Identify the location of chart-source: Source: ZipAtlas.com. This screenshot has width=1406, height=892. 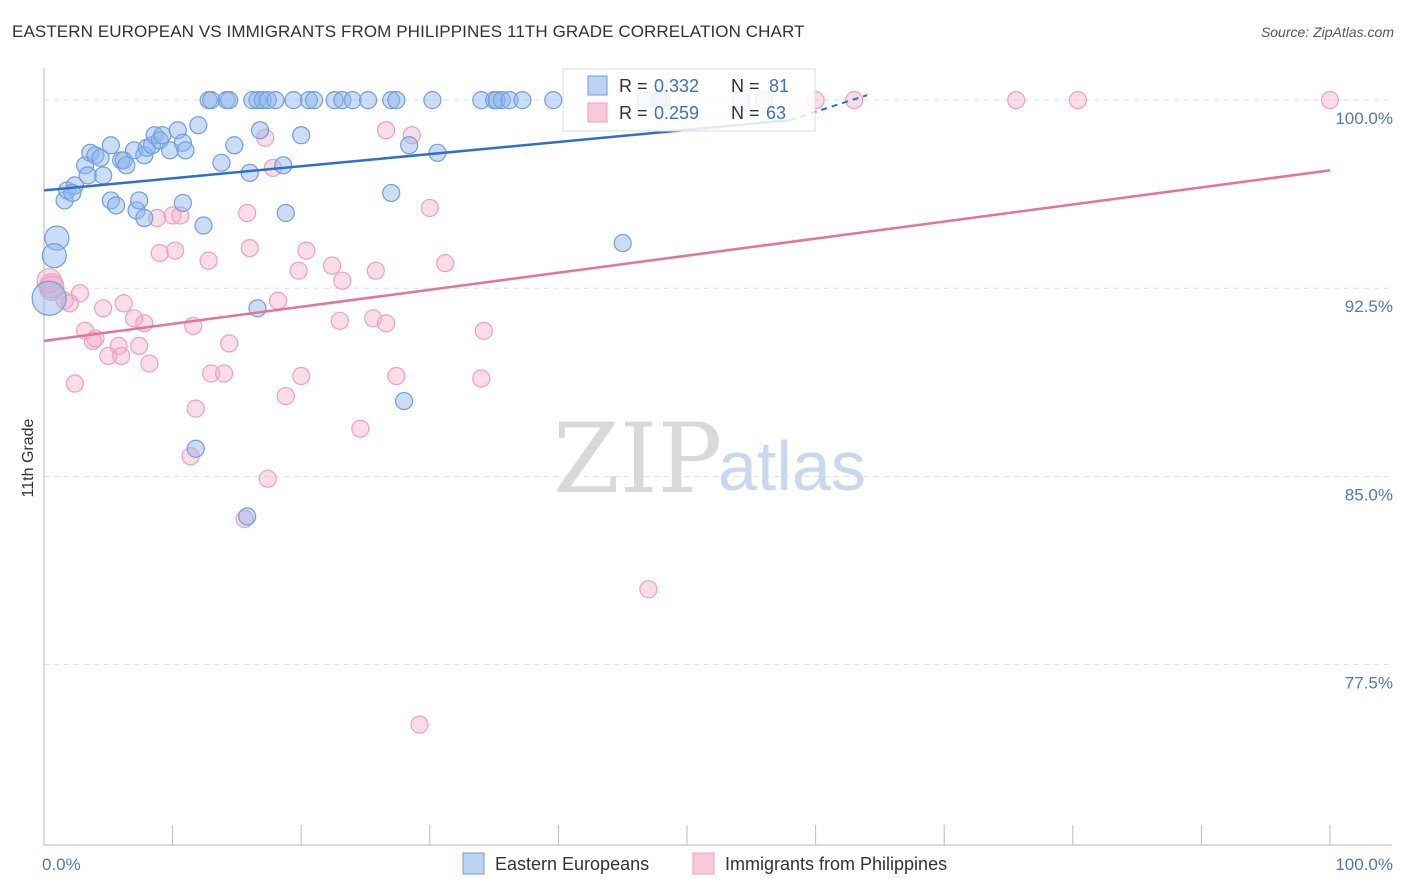
(1327, 32).